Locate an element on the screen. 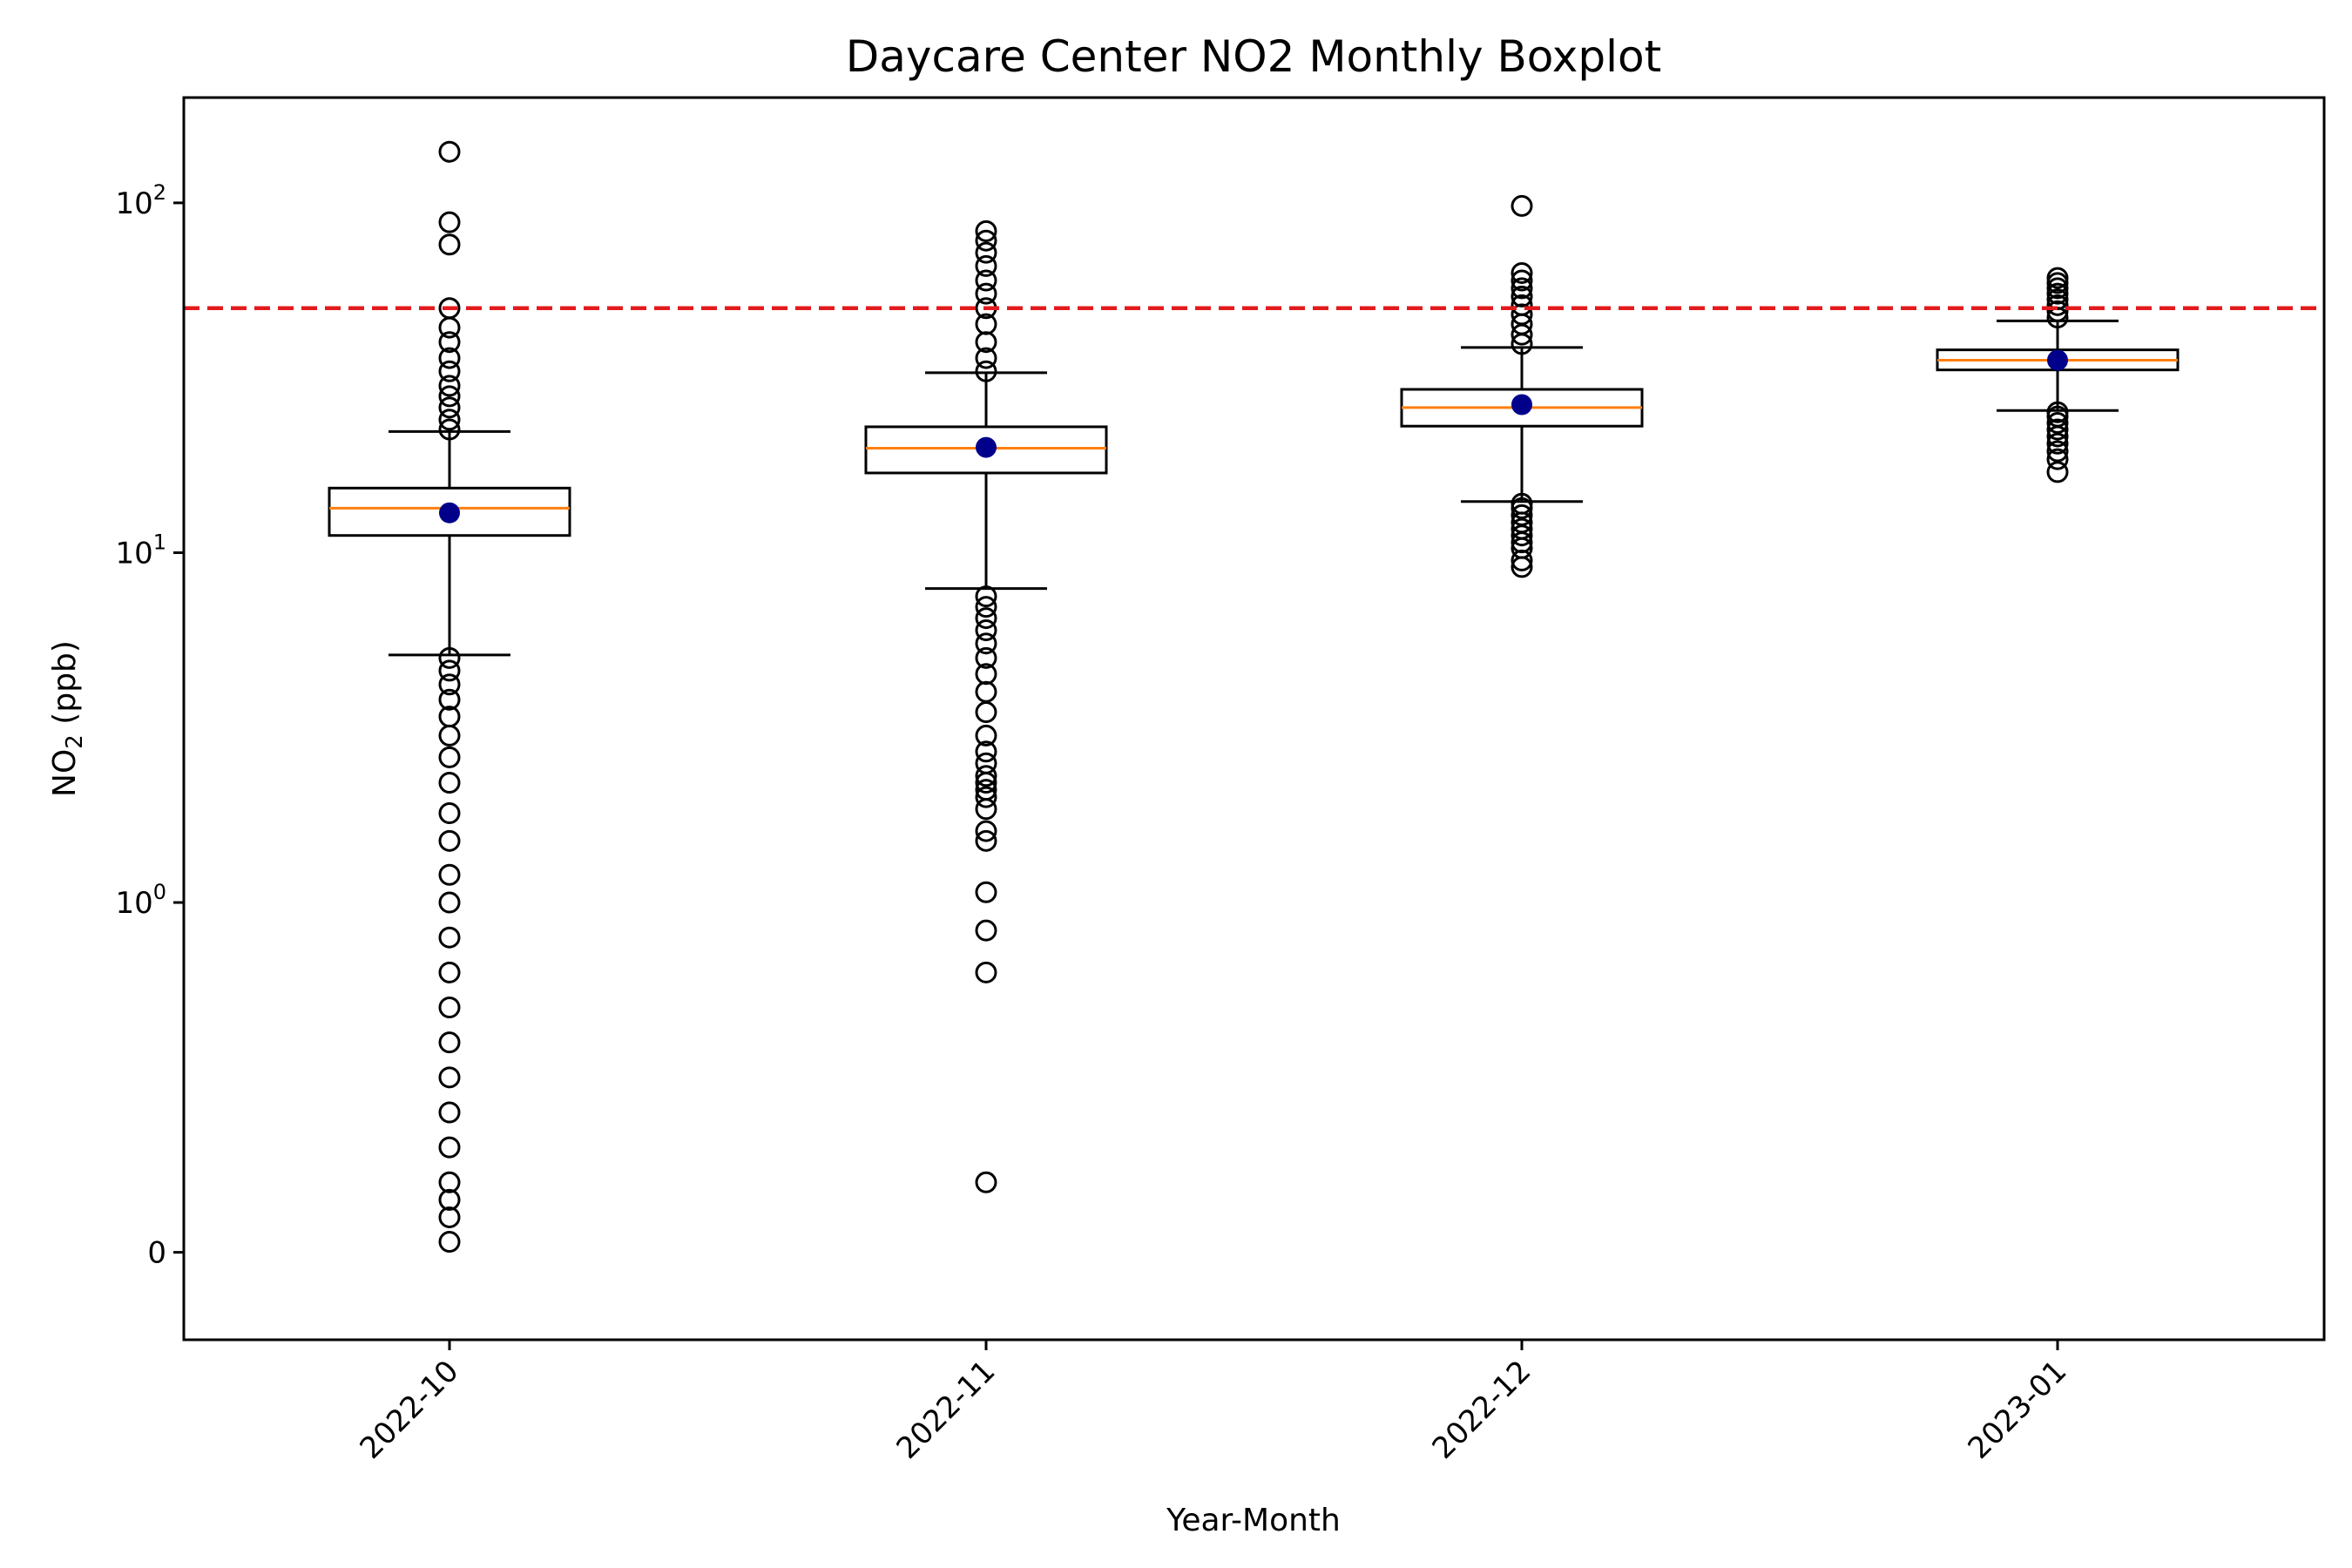 Image resolution: width=2352 pixels, height=1568 pixels. y-axis-label: NO2 (ppb) is located at coordinates (67, 718).